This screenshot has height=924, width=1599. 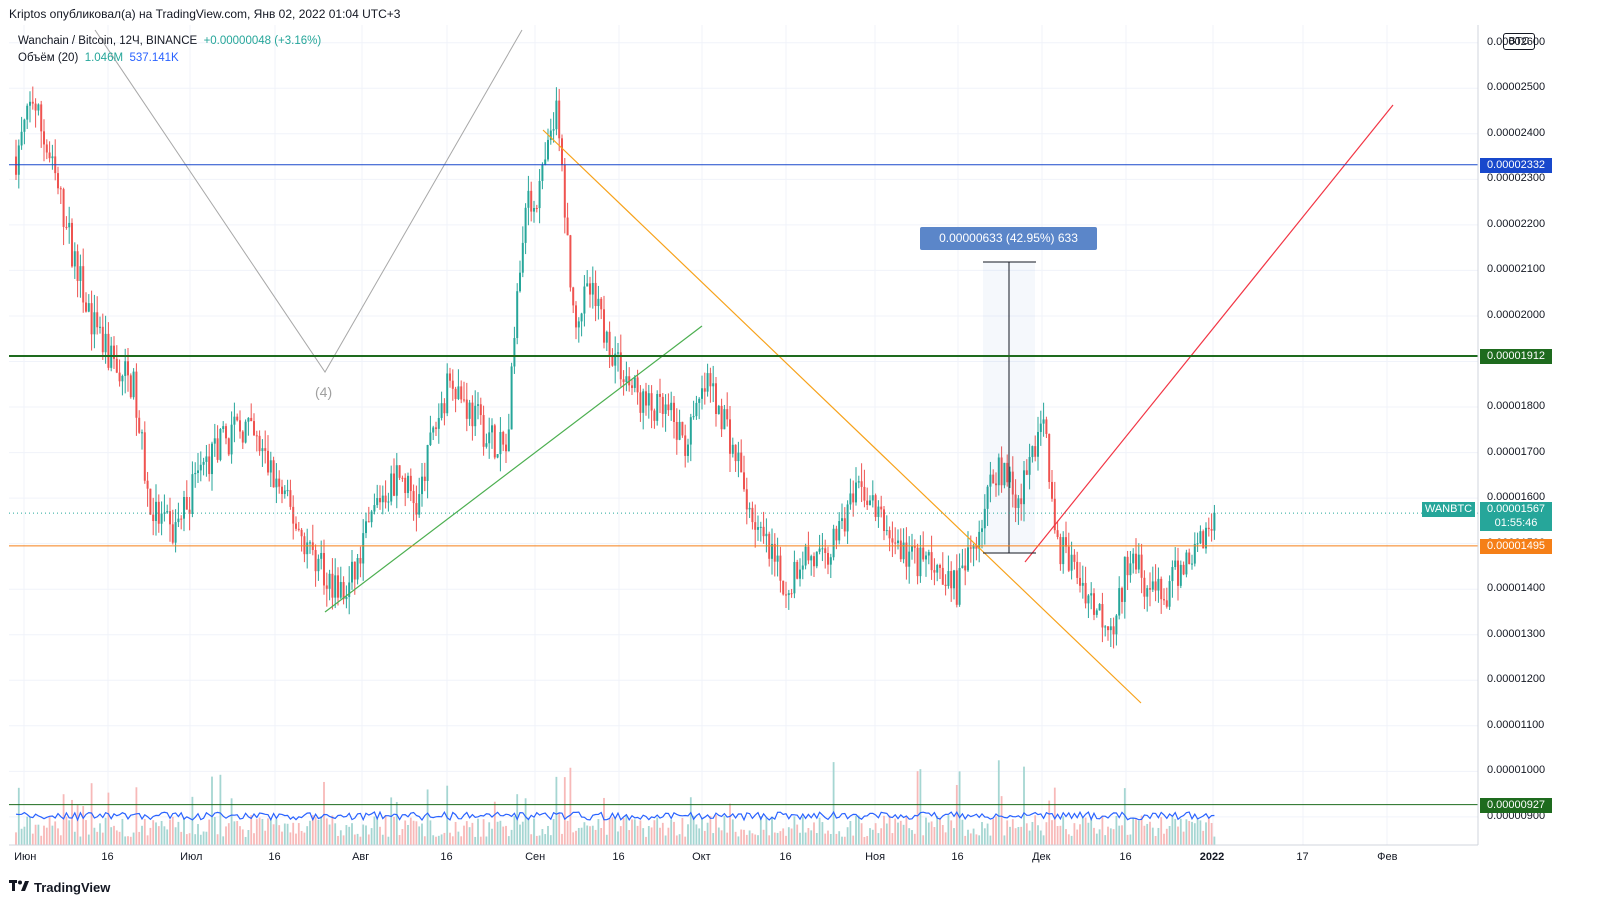 I want to click on tradingview-footer: TradingView, so click(x=59, y=887).